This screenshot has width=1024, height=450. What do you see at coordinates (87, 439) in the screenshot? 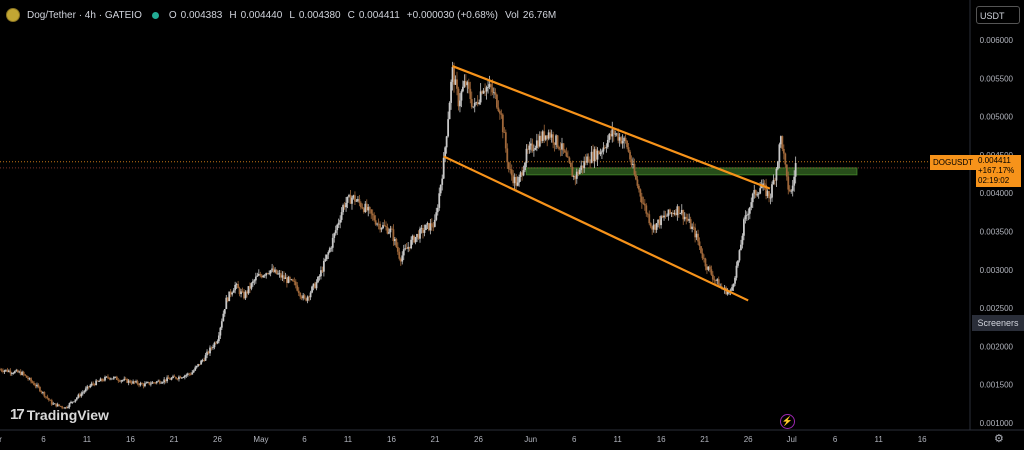
I see `time-tick-label: 11` at bounding box center [87, 439].